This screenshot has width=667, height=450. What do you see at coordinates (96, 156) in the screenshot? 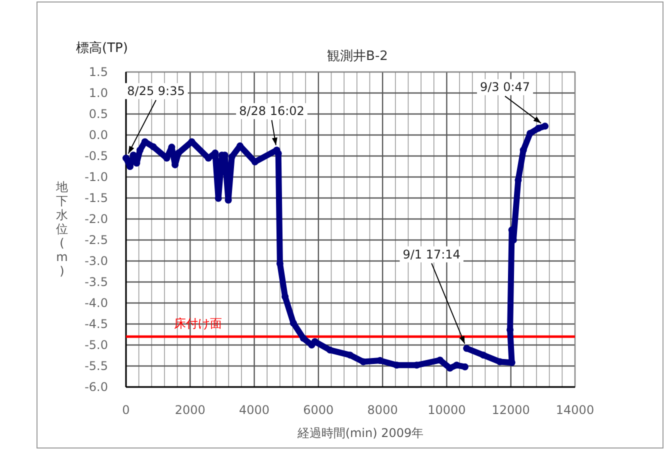
I see `y-tick-label: -0.5` at bounding box center [96, 156].